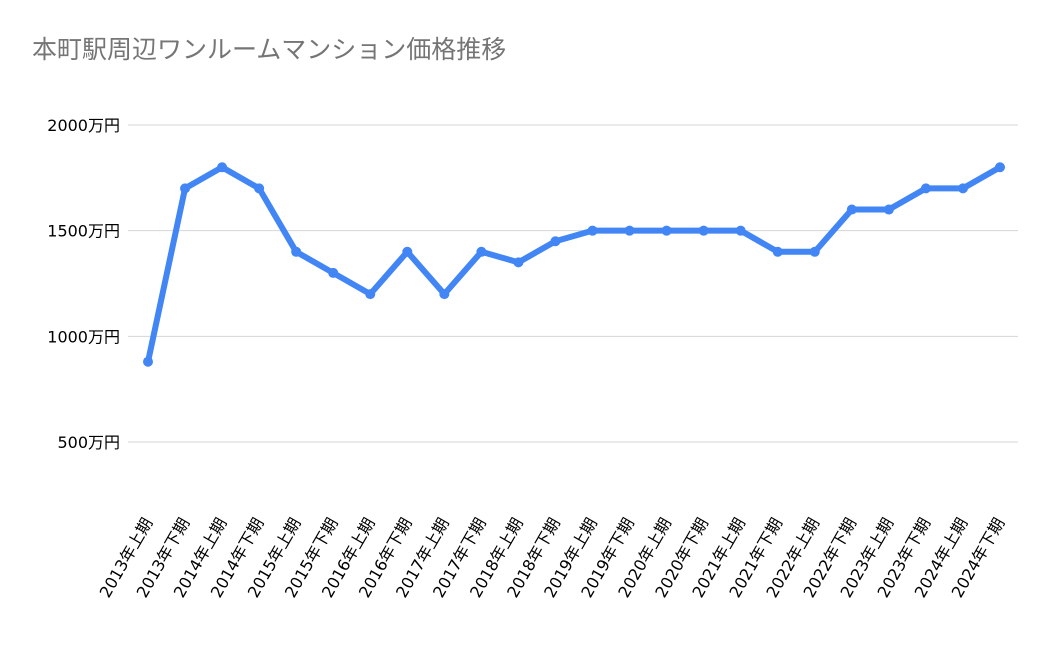 The height and width of the screenshot is (653, 1050). What do you see at coordinates (83, 231) in the screenshot?
I see `y-tick-label: 1500万円` at bounding box center [83, 231].